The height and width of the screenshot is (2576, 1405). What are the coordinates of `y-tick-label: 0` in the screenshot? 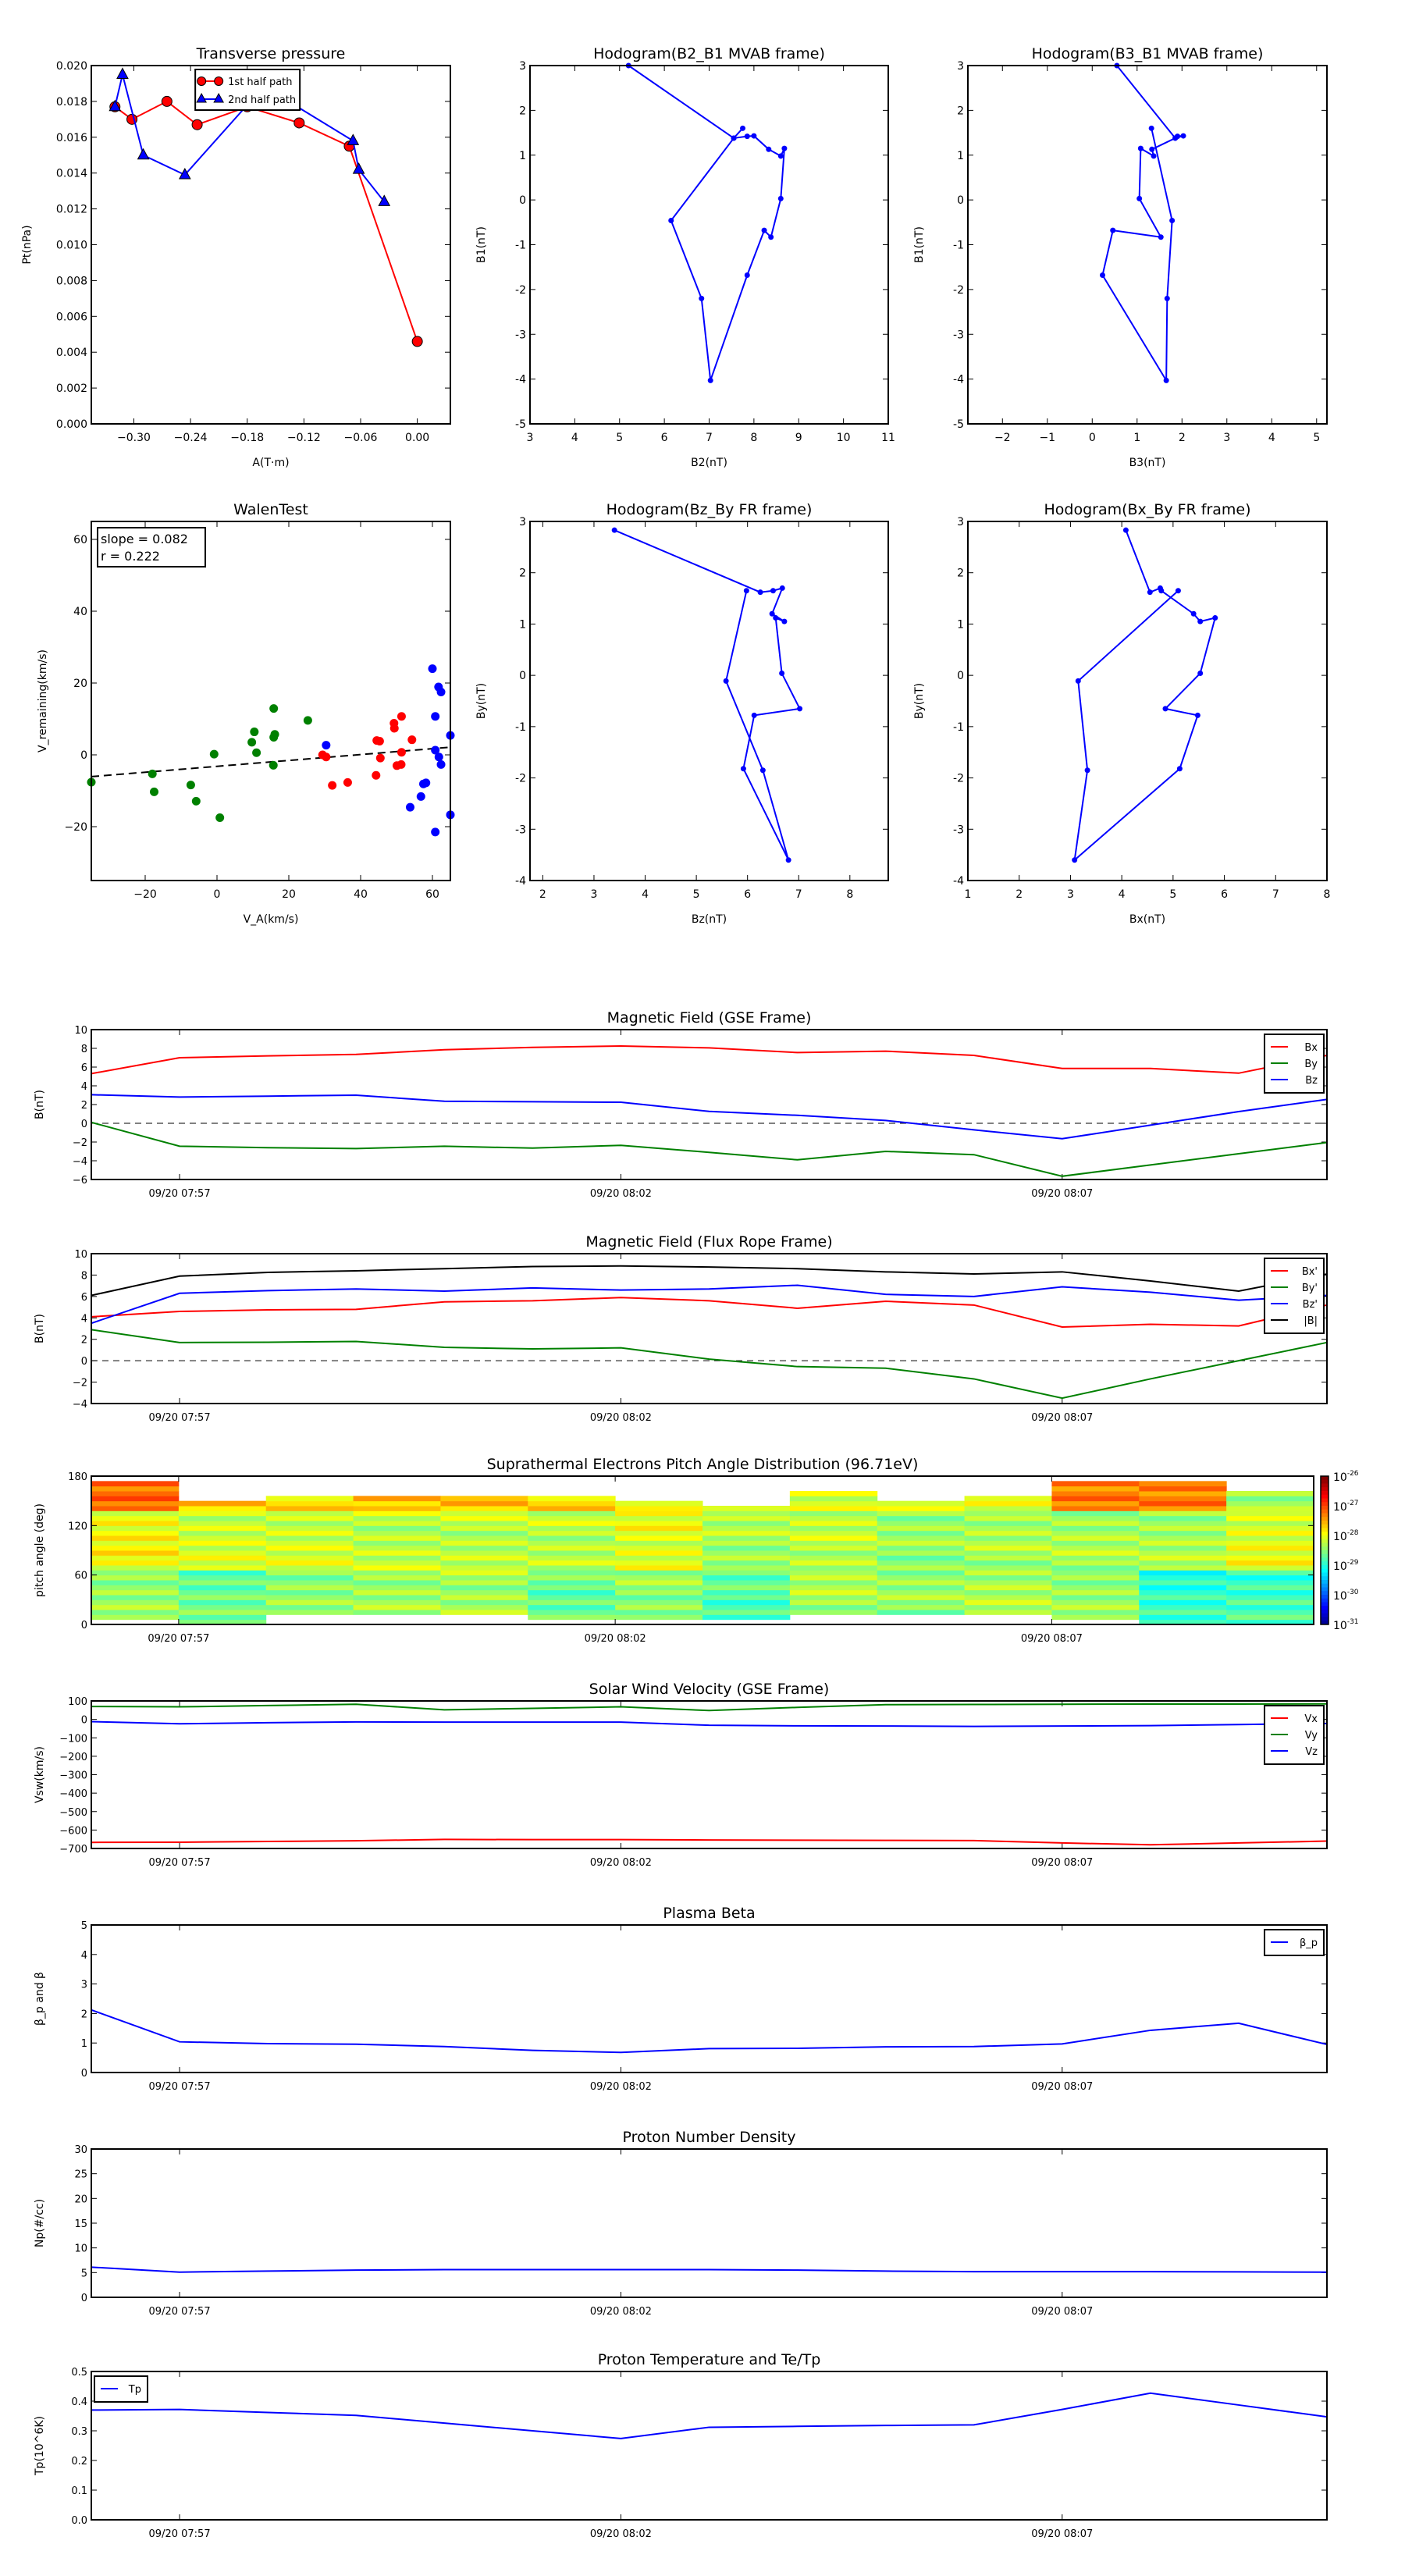 It's located at (84, 1625).